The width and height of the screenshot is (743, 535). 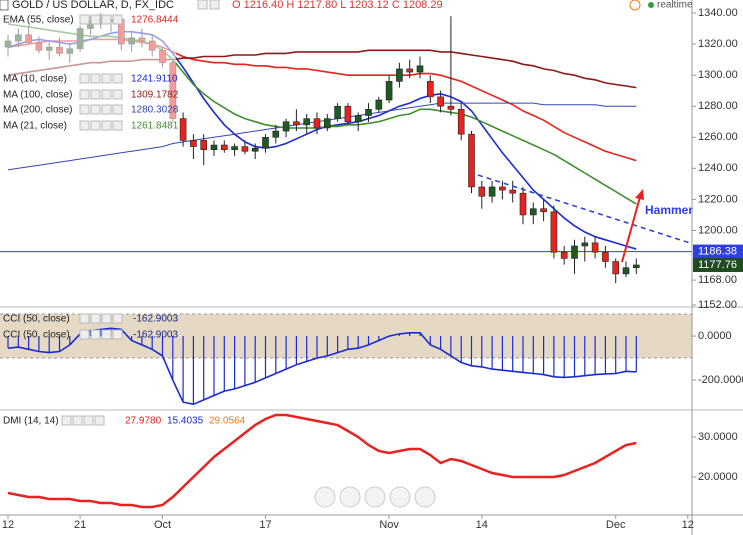 What do you see at coordinates (688, 525) in the screenshot?
I see `x-tick-label: 12` at bounding box center [688, 525].